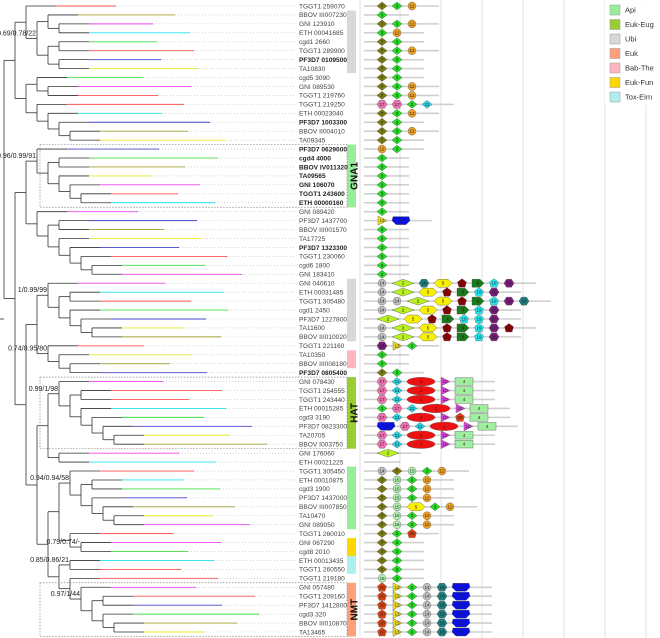 The height and width of the screenshot is (638, 660). What do you see at coordinates (312, 355) in the screenshot?
I see `taxon-label: TA10350` at bounding box center [312, 355].